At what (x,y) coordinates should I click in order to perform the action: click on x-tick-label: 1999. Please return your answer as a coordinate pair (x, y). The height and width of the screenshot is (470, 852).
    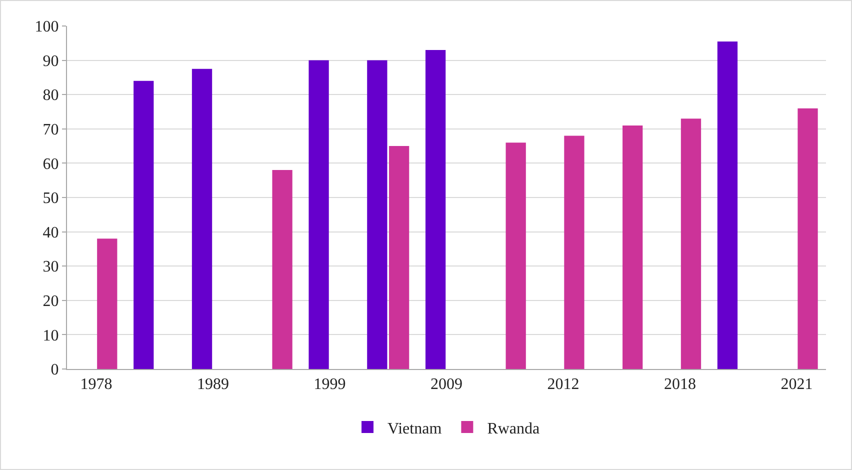
    Looking at the image, I should click on (330, 385).